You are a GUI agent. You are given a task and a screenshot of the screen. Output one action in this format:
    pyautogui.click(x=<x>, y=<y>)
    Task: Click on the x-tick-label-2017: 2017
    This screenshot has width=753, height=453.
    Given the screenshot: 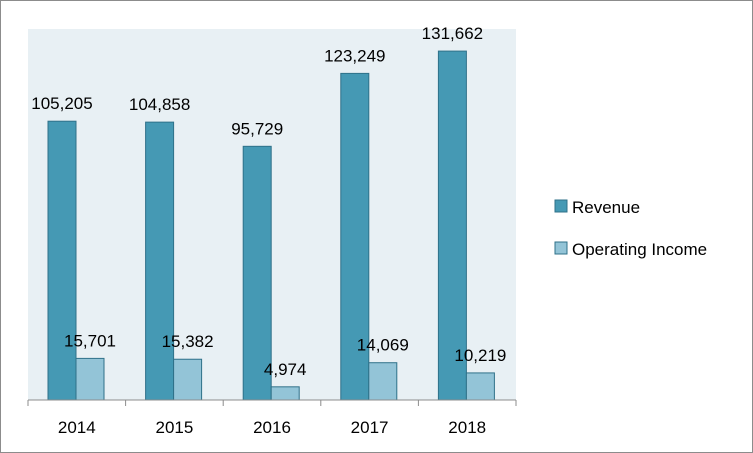 What is the action you would take?
    pyautogui.click(x=370, y=427)
    